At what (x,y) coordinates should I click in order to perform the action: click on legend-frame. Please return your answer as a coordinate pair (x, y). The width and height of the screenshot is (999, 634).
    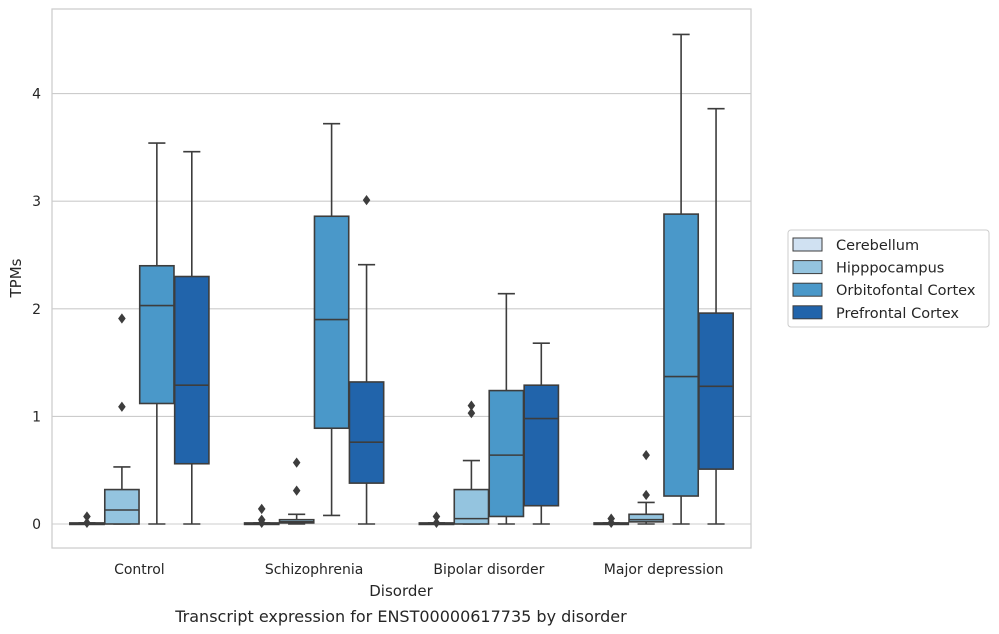
    Looking at the image, I should click on (888, 278).